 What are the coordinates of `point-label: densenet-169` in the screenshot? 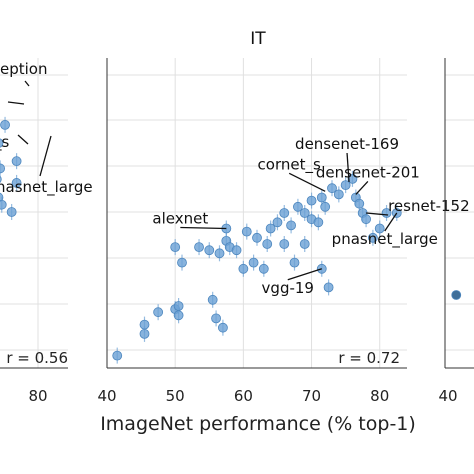 It's located at (347, 144).